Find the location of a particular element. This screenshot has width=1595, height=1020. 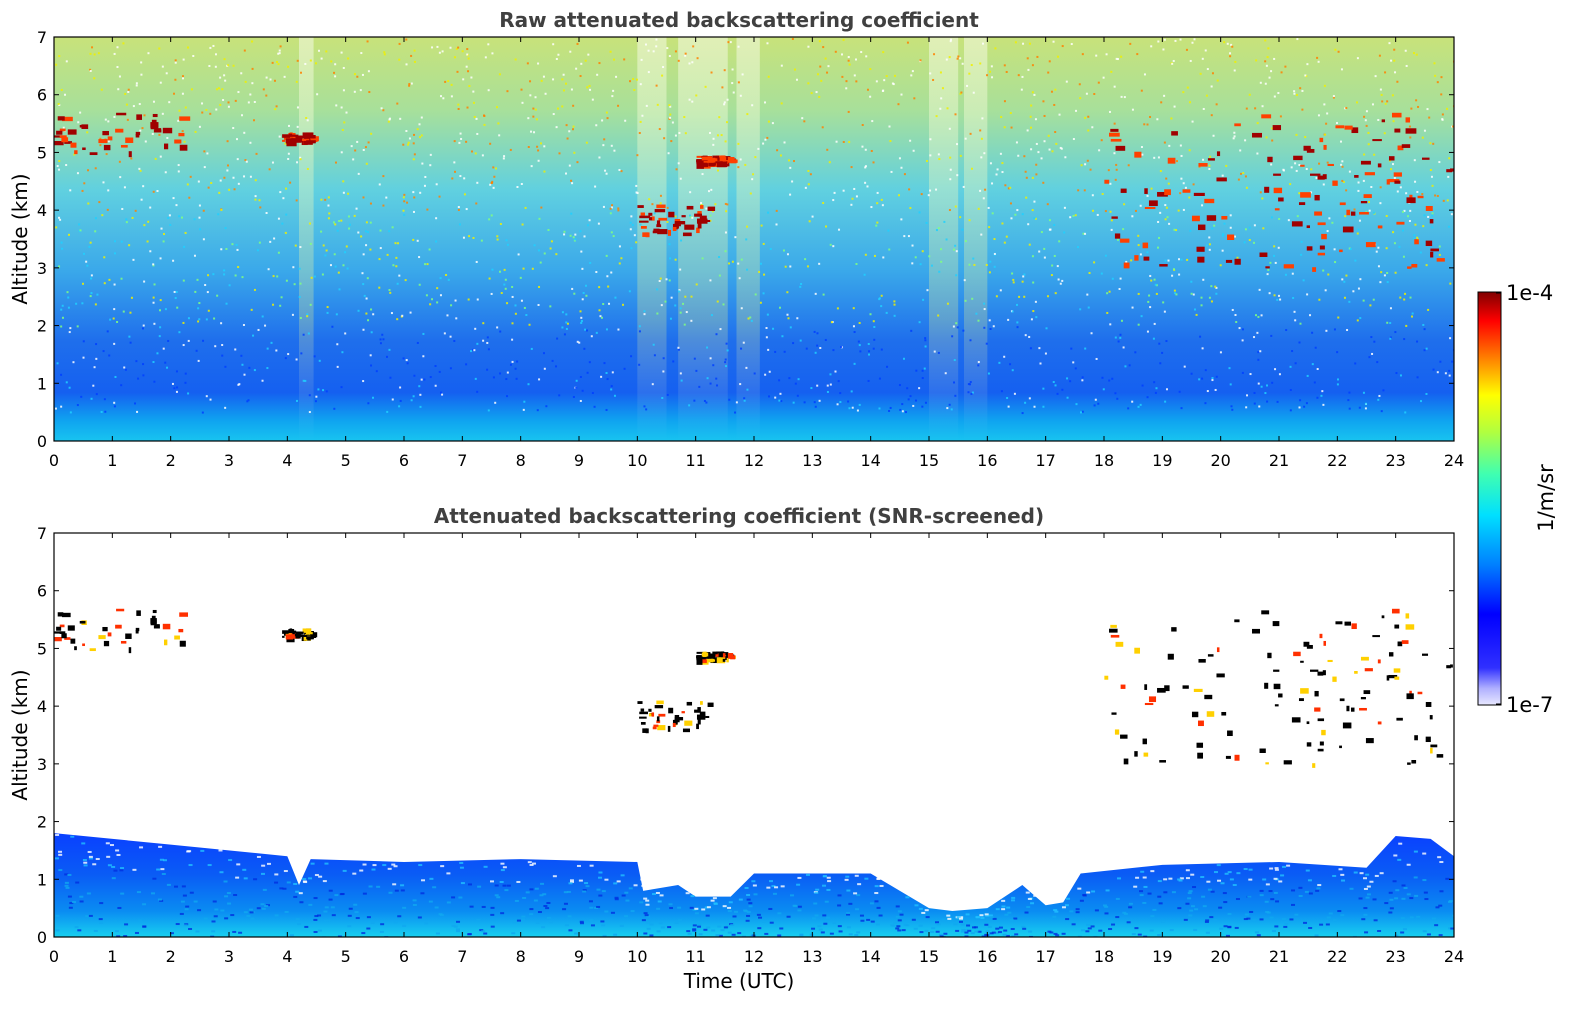

x-tick-label: 19 is located at coordinates (1162, 460).